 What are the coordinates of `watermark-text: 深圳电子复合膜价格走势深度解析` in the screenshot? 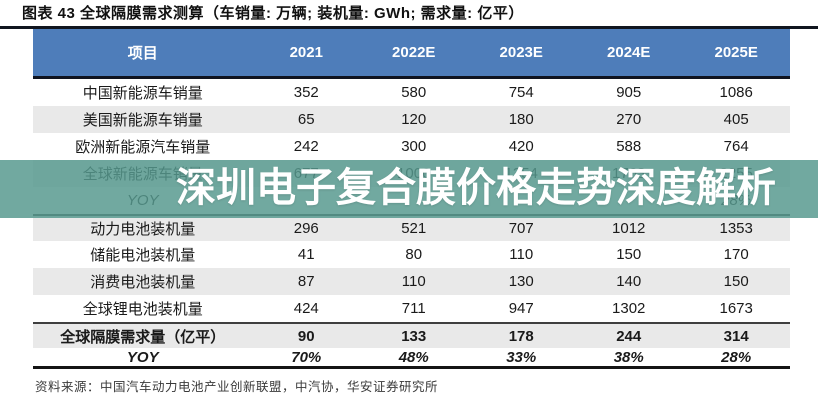 It's located at (476, 188).